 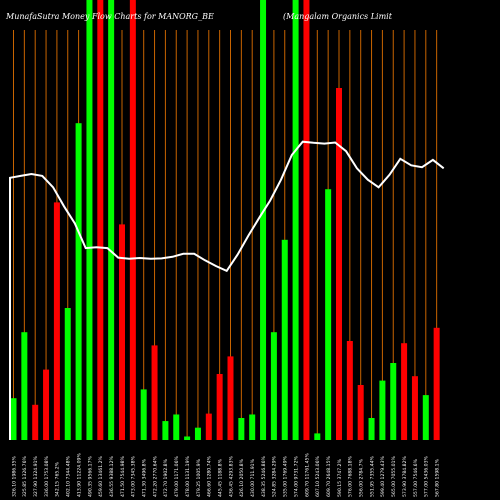 What do you see at coordinates (90, 476) in the screenshot?
I see `x-tick-label: 490.35 9566.17%` at bounding box center [90, 476].